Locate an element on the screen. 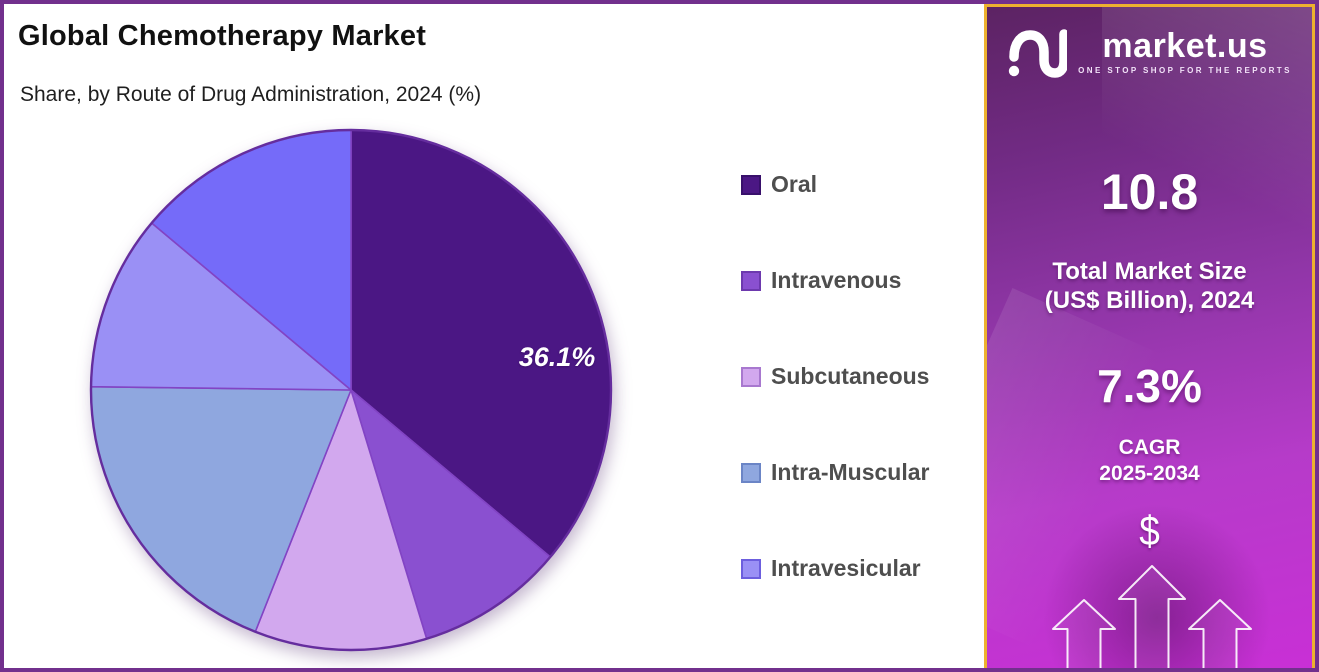  cagr-label: CAGR 2025-2034 is located at coordinates (1149, 461).